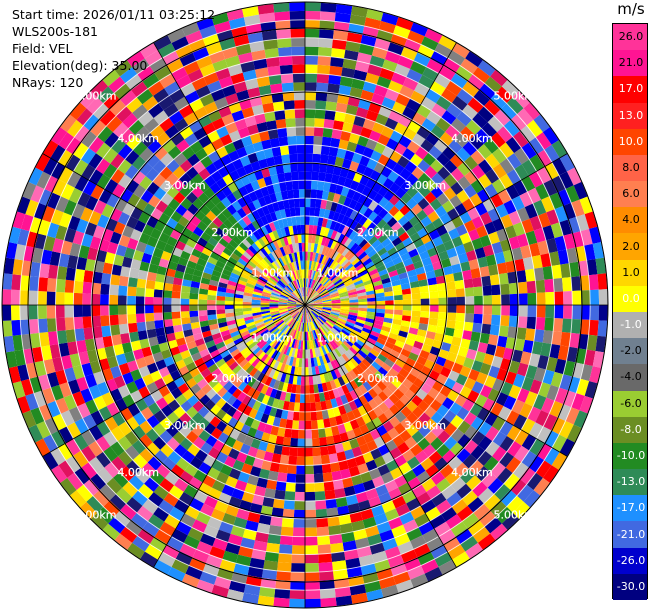  Describe the element at coordinates (273, 338) in the screenshot. I see `range-ring-label: 1.00km` at that location.